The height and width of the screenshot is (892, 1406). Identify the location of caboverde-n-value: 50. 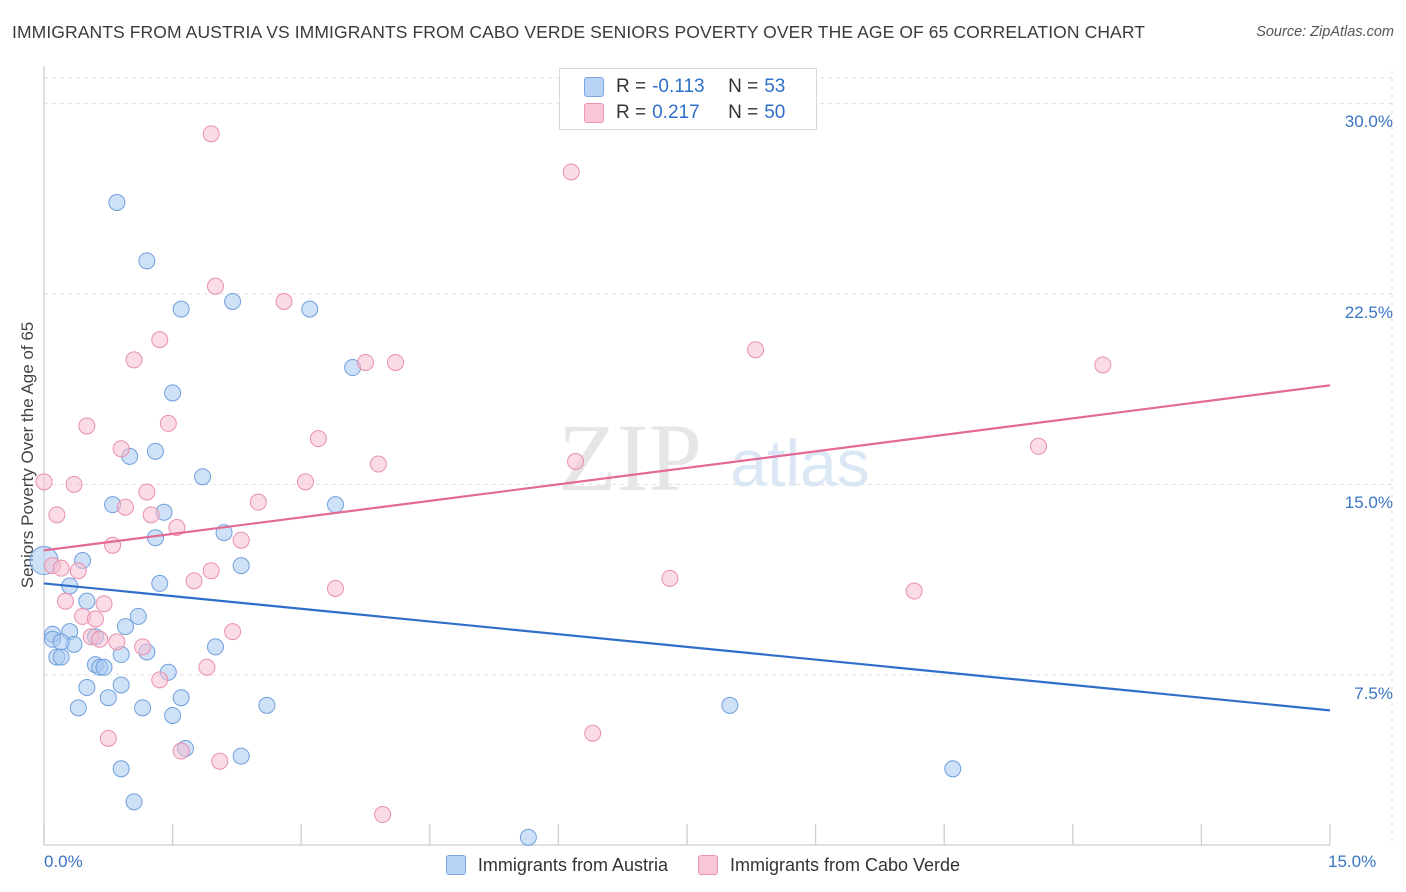
(775, 112).